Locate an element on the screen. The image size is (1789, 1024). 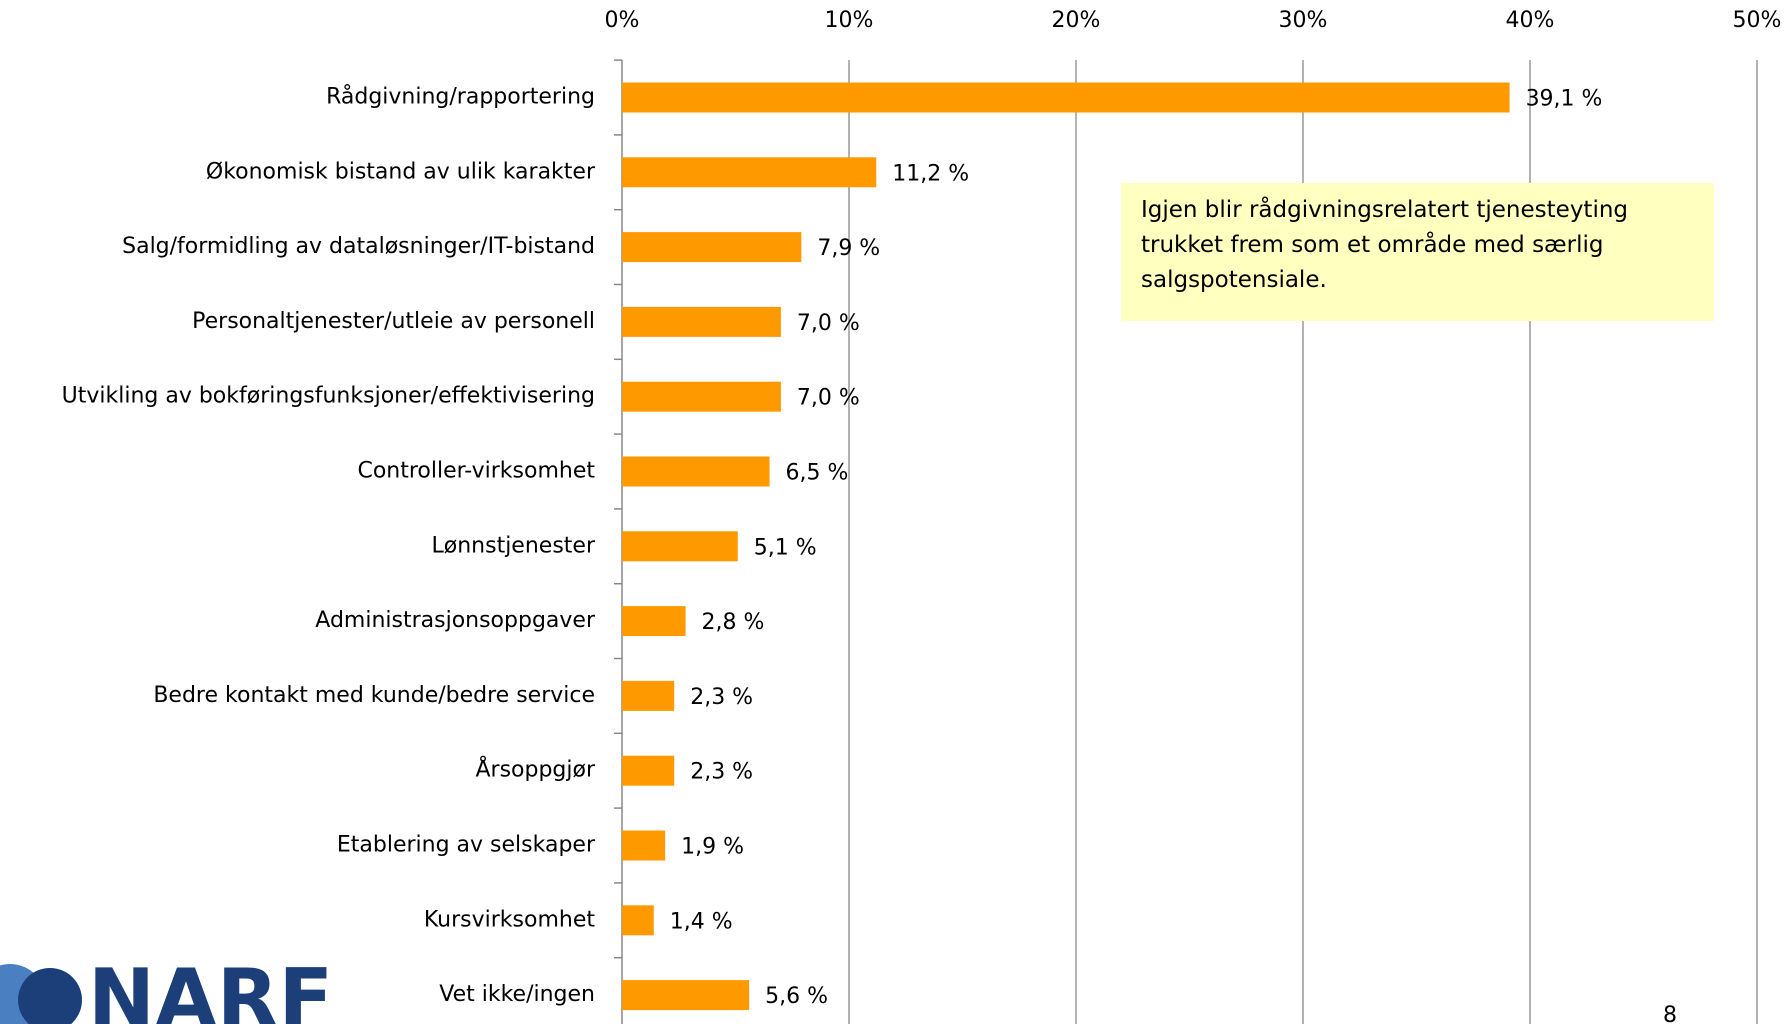
y-tick-label: Vet ikke/ingen is located at coordinates (517, 994).